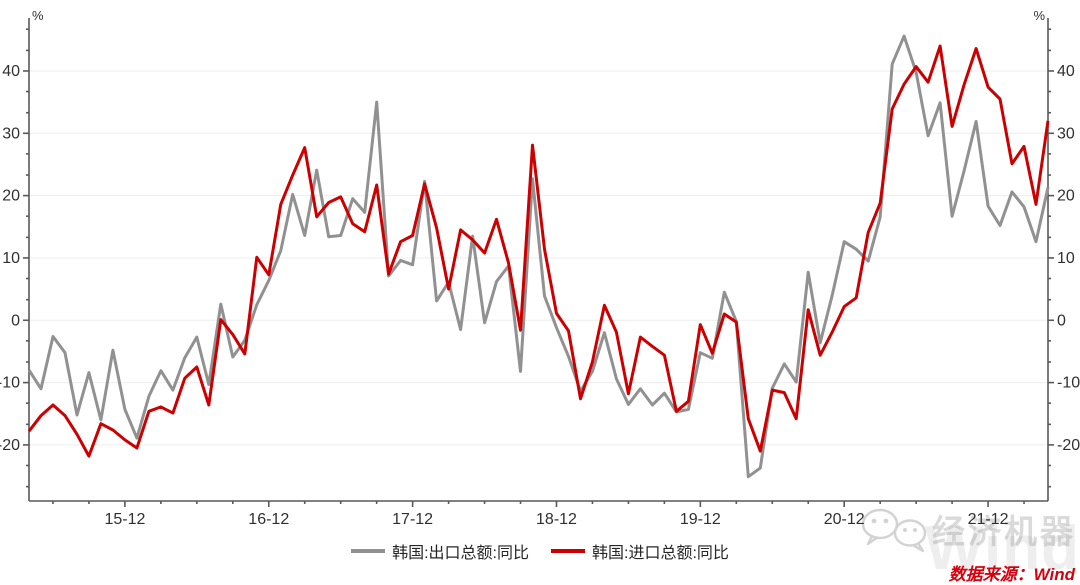 Image resolution: width=1080 pixels, height=585 pixels. Describe the element at coordinates (660, 553) in the screenshot. I see `legend-label-imports: 韩国:进口总额:同比` at that location.